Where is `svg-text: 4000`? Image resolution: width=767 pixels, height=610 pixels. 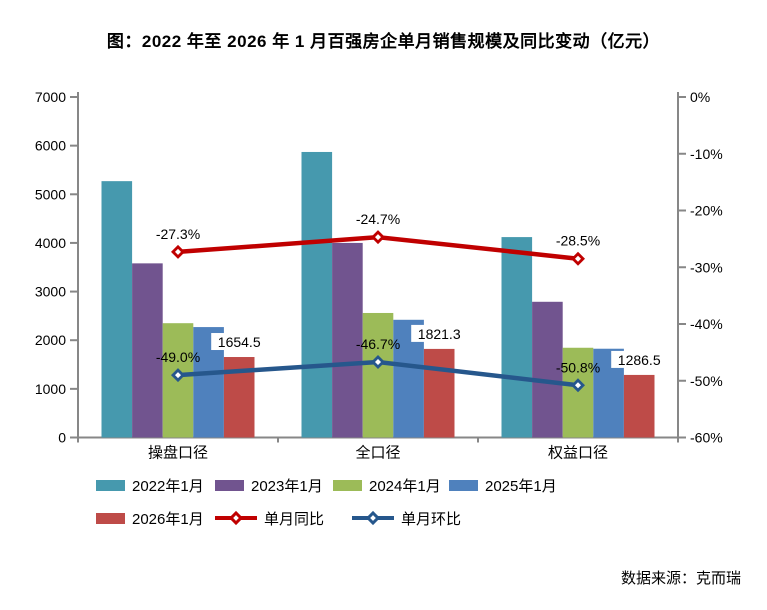 svg-text: 4000 is located at coordinates (50, 243).